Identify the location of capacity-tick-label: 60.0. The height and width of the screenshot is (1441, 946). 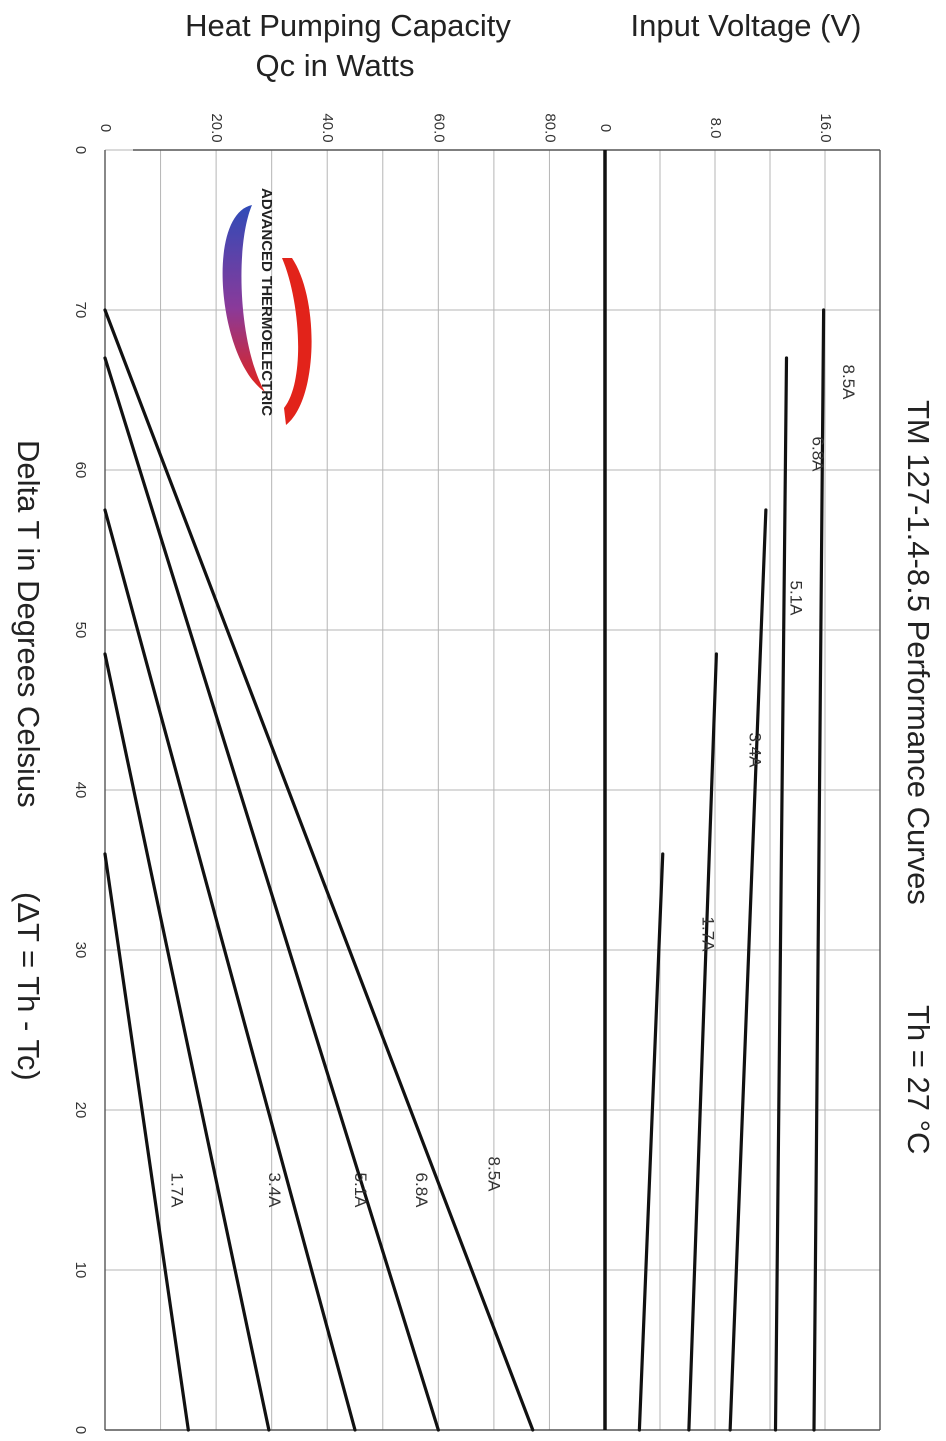
(438, 127).